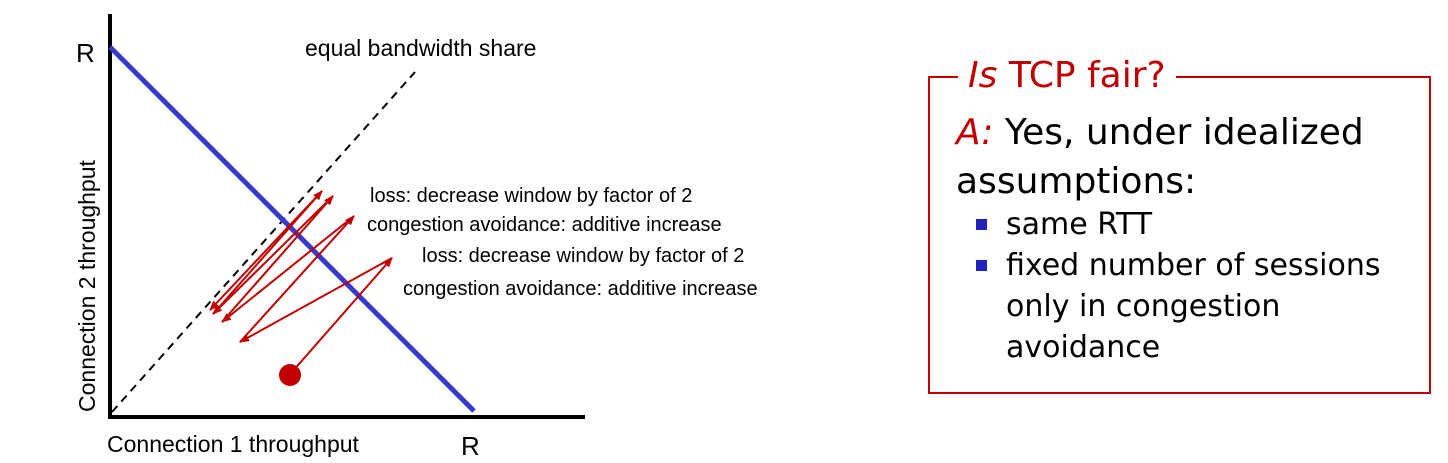 This screenshot has height=463, width=1448. Describe the element at coordinates (531, 196) in the screenshot. I see `annotation-loss-1: loss: decrease window by factor of 2` at that location.